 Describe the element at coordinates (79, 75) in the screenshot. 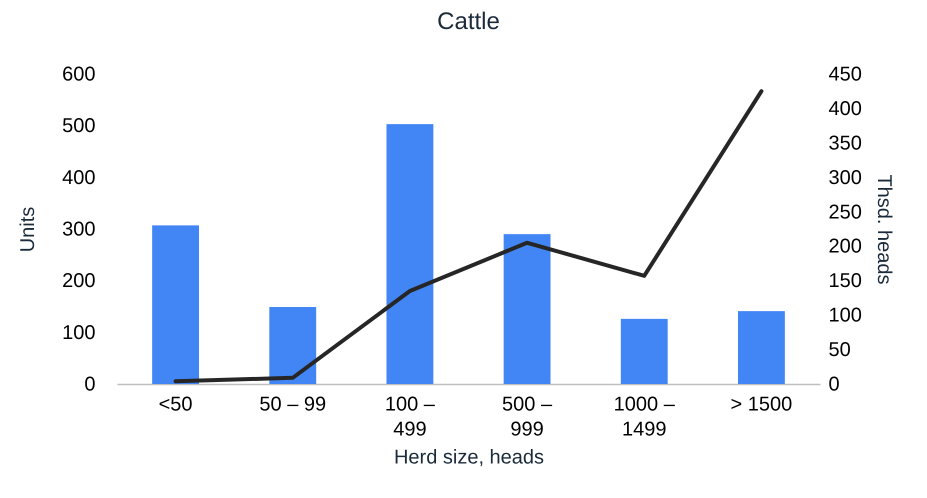

I see `y-tick-label: 600` at that location.